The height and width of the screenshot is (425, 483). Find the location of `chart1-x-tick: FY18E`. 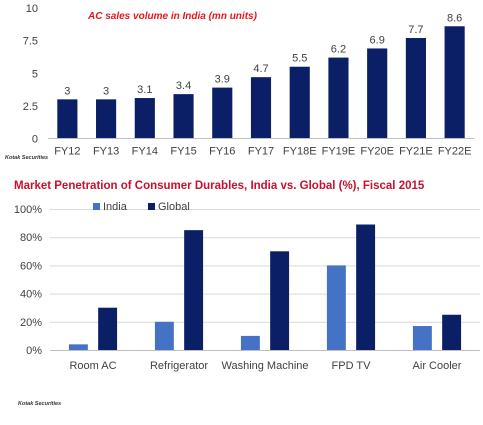

chart1-x-tick: FY18E is located at coordinates (300, 152).